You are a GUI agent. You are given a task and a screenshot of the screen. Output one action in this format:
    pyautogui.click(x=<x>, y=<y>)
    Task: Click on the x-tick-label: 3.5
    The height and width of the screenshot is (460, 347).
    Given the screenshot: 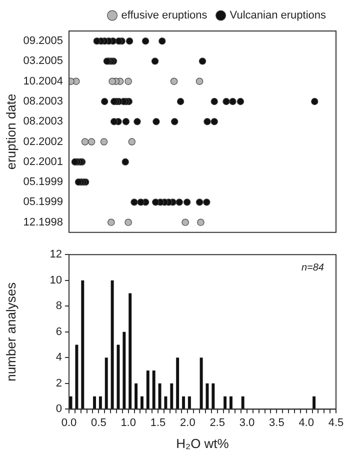 What is the action you would take?
    pyautogui.click(x=276, y=422)
    